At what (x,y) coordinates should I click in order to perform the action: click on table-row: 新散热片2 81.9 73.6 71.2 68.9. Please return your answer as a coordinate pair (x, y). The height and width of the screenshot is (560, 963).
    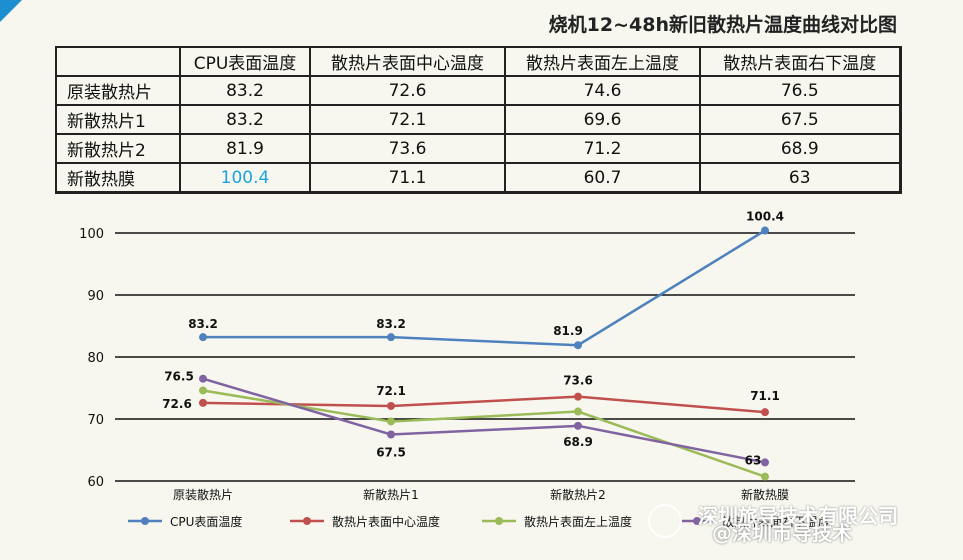
    Looking at the image, I should click on (478, 148).